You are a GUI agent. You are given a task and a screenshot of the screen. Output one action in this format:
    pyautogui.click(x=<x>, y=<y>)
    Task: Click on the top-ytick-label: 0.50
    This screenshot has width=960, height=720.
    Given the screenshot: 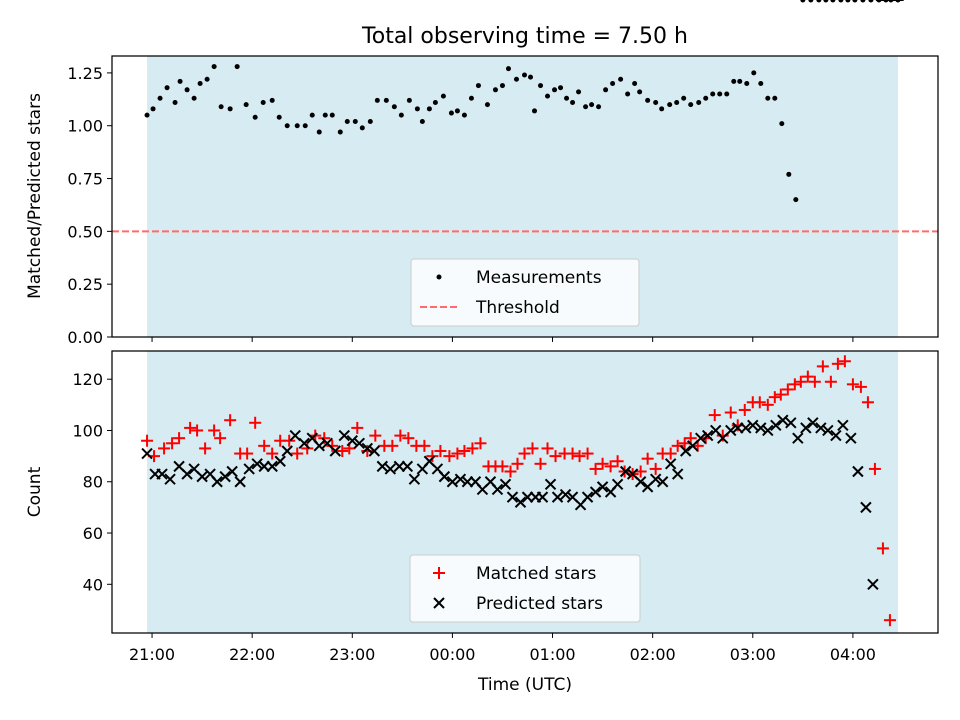 What is the action you would take?
    pyautogui.click(x=85, y=231)
    